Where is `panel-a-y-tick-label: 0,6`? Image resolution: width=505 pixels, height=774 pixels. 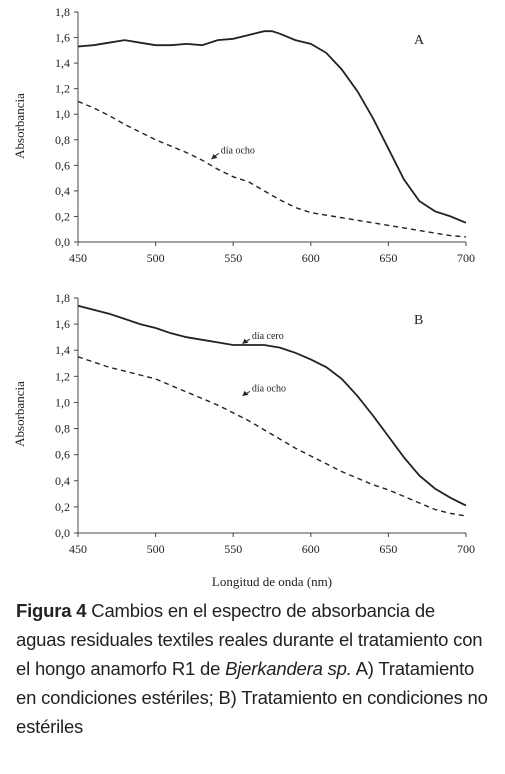 panel-a-y-tick-label: 0,6 is located at coordinates (62, 165).